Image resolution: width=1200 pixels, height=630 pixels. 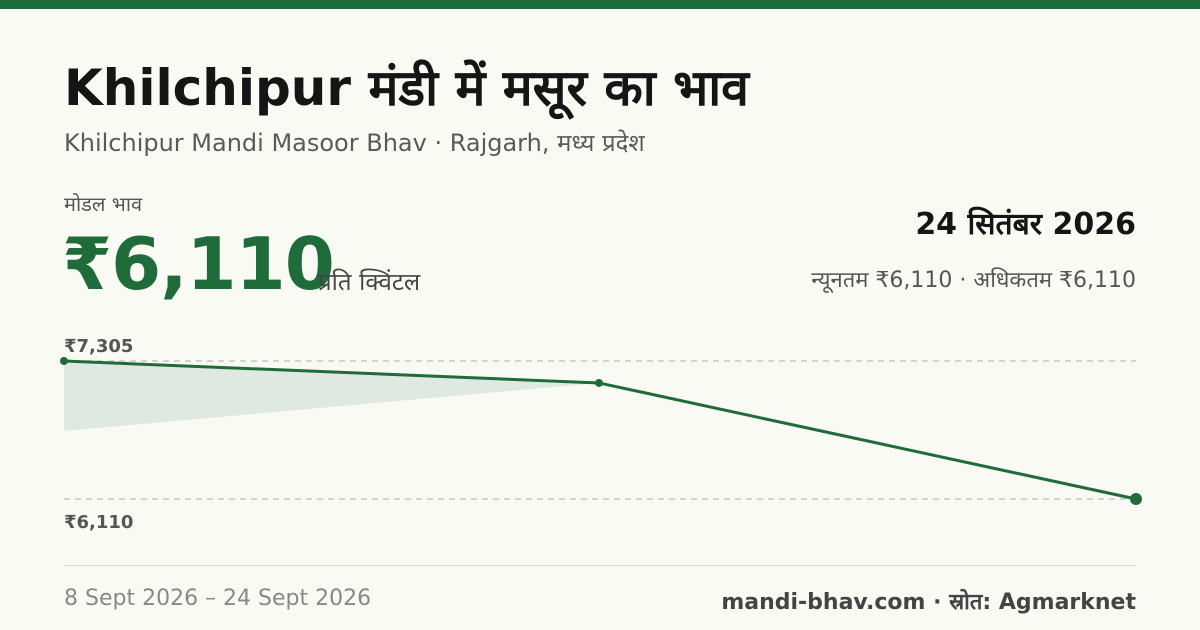 What do you see at coordinates (406, 88) in the screenshot?
I see `page-title: Khilchipur मंडी में मसूर का भाव` at bounding box center [406, 88].